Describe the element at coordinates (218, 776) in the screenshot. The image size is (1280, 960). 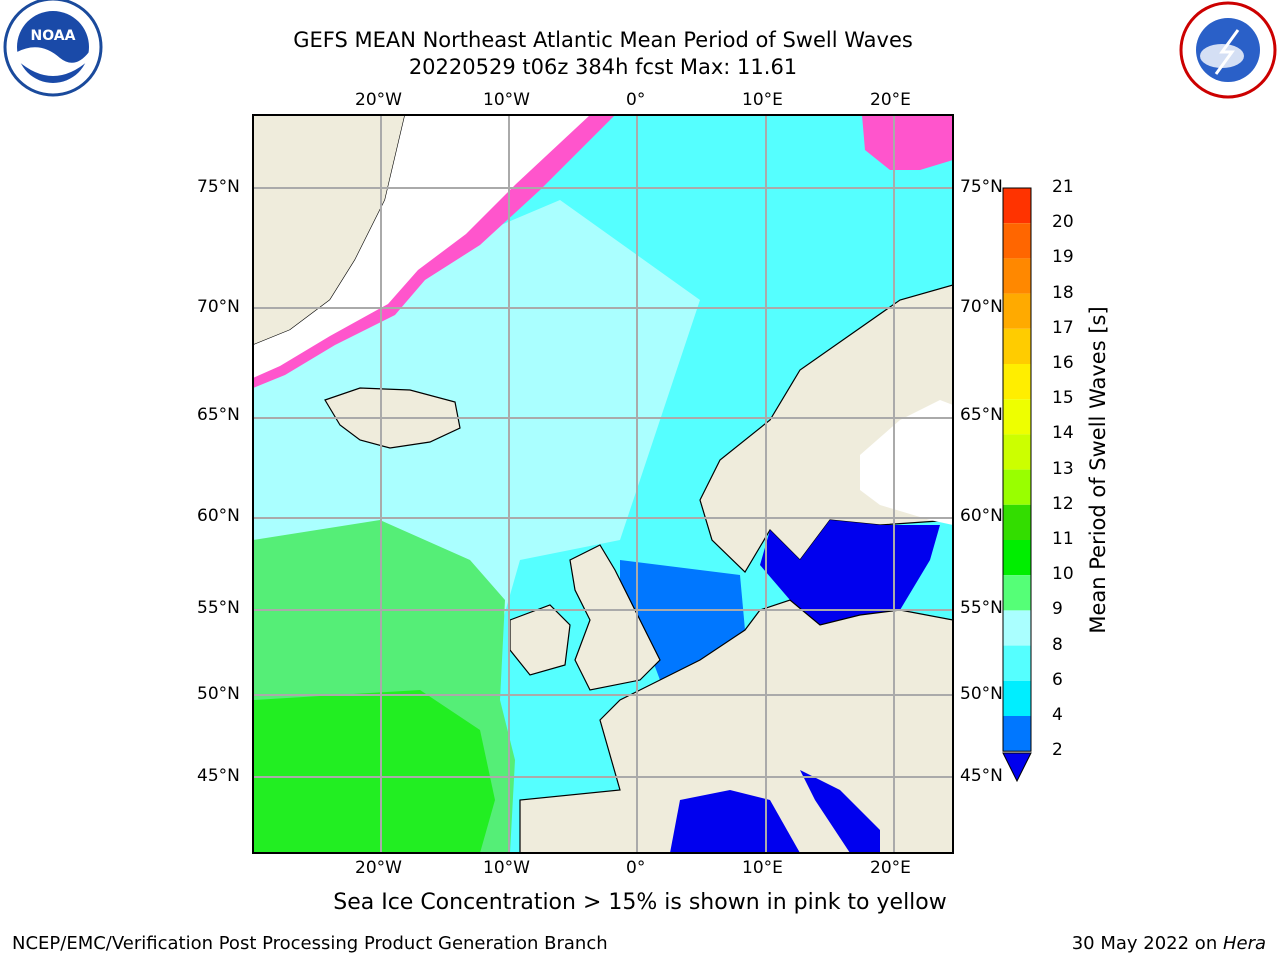
I see `lat-label-left: 45°N` at that location.